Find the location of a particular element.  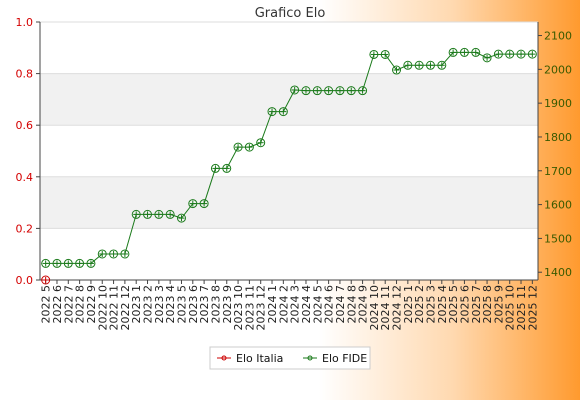

x-tick-label: 2023 5 is located at coordinates (181, 304).